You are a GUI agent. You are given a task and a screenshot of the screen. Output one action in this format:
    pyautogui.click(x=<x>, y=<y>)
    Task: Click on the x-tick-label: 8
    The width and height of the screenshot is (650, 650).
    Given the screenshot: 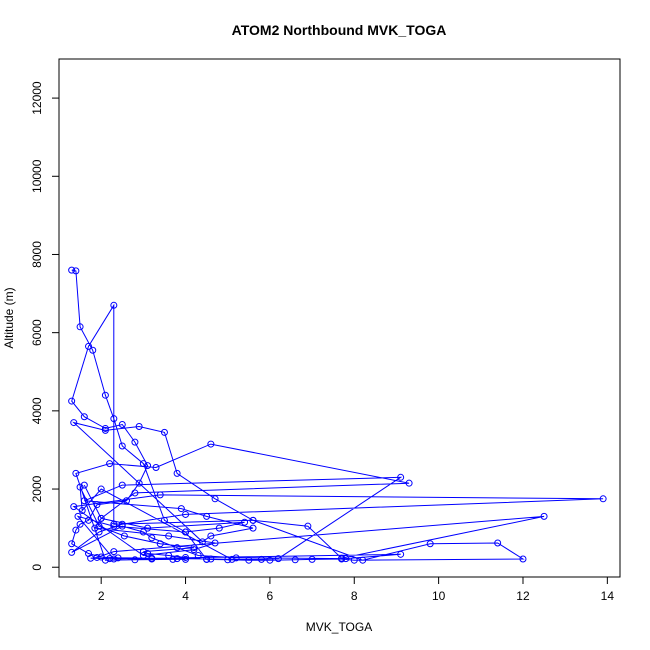 What is the action you would take?
    pyautogui.click(x=354, y=596)
    